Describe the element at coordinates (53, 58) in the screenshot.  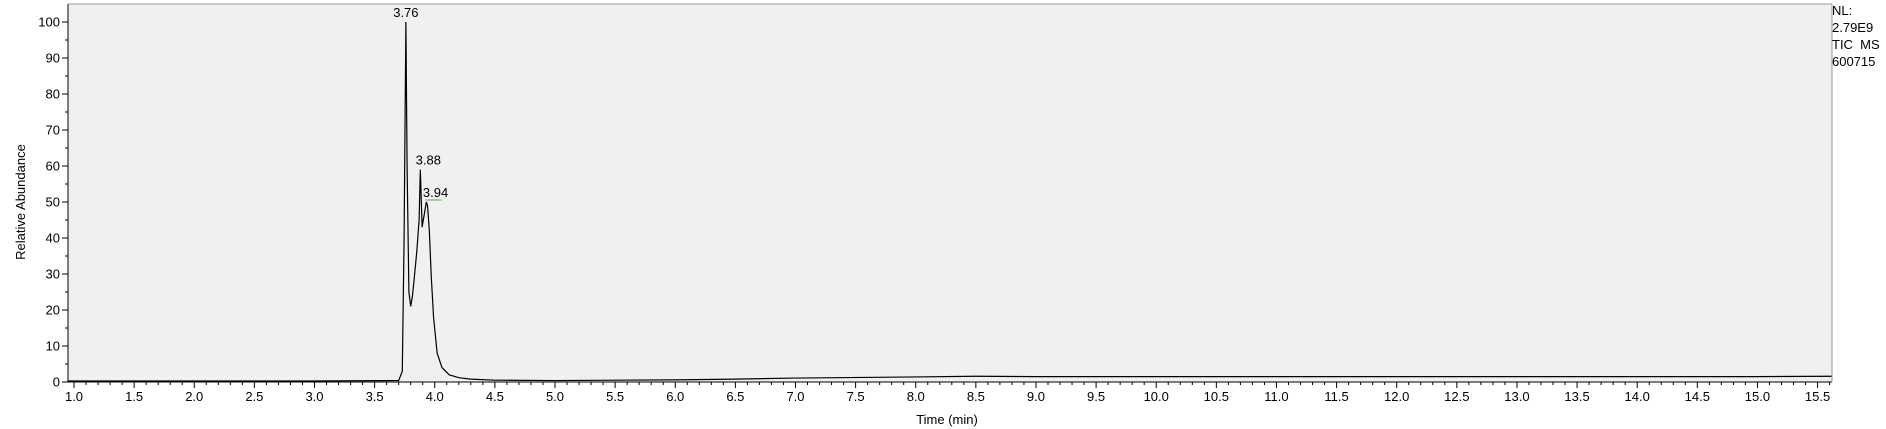
I see `y-tick-label: 90` at that location.